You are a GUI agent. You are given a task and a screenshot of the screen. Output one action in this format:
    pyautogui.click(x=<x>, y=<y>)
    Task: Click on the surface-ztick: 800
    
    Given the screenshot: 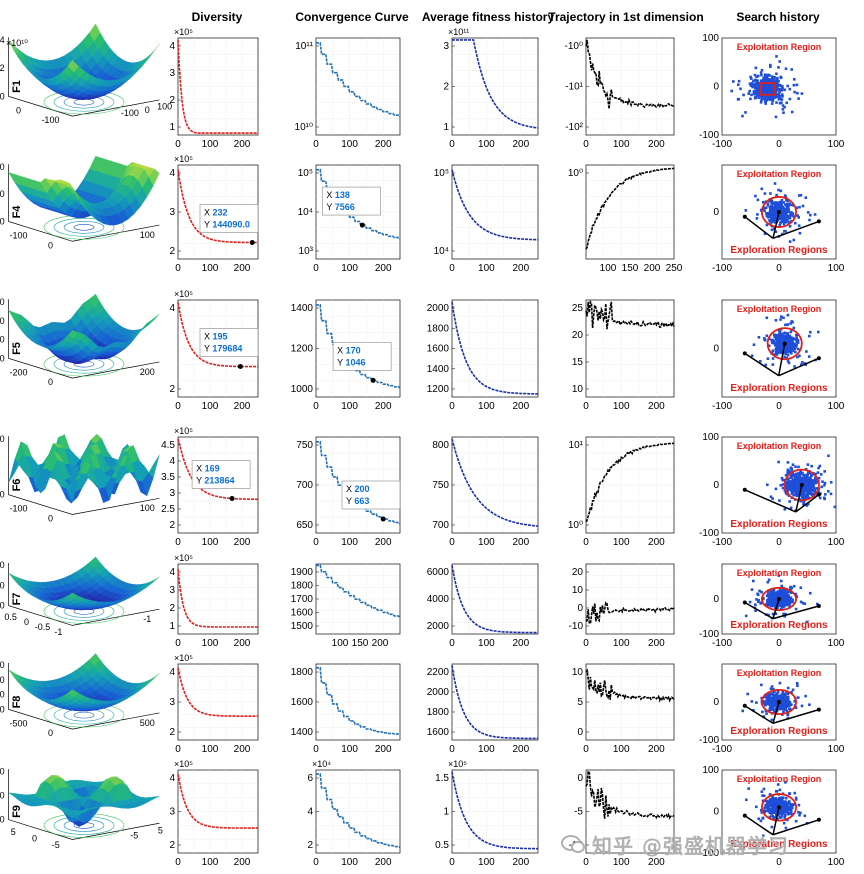 What is the action you would take?
    pyautogui.click(x=2, y=820)
    